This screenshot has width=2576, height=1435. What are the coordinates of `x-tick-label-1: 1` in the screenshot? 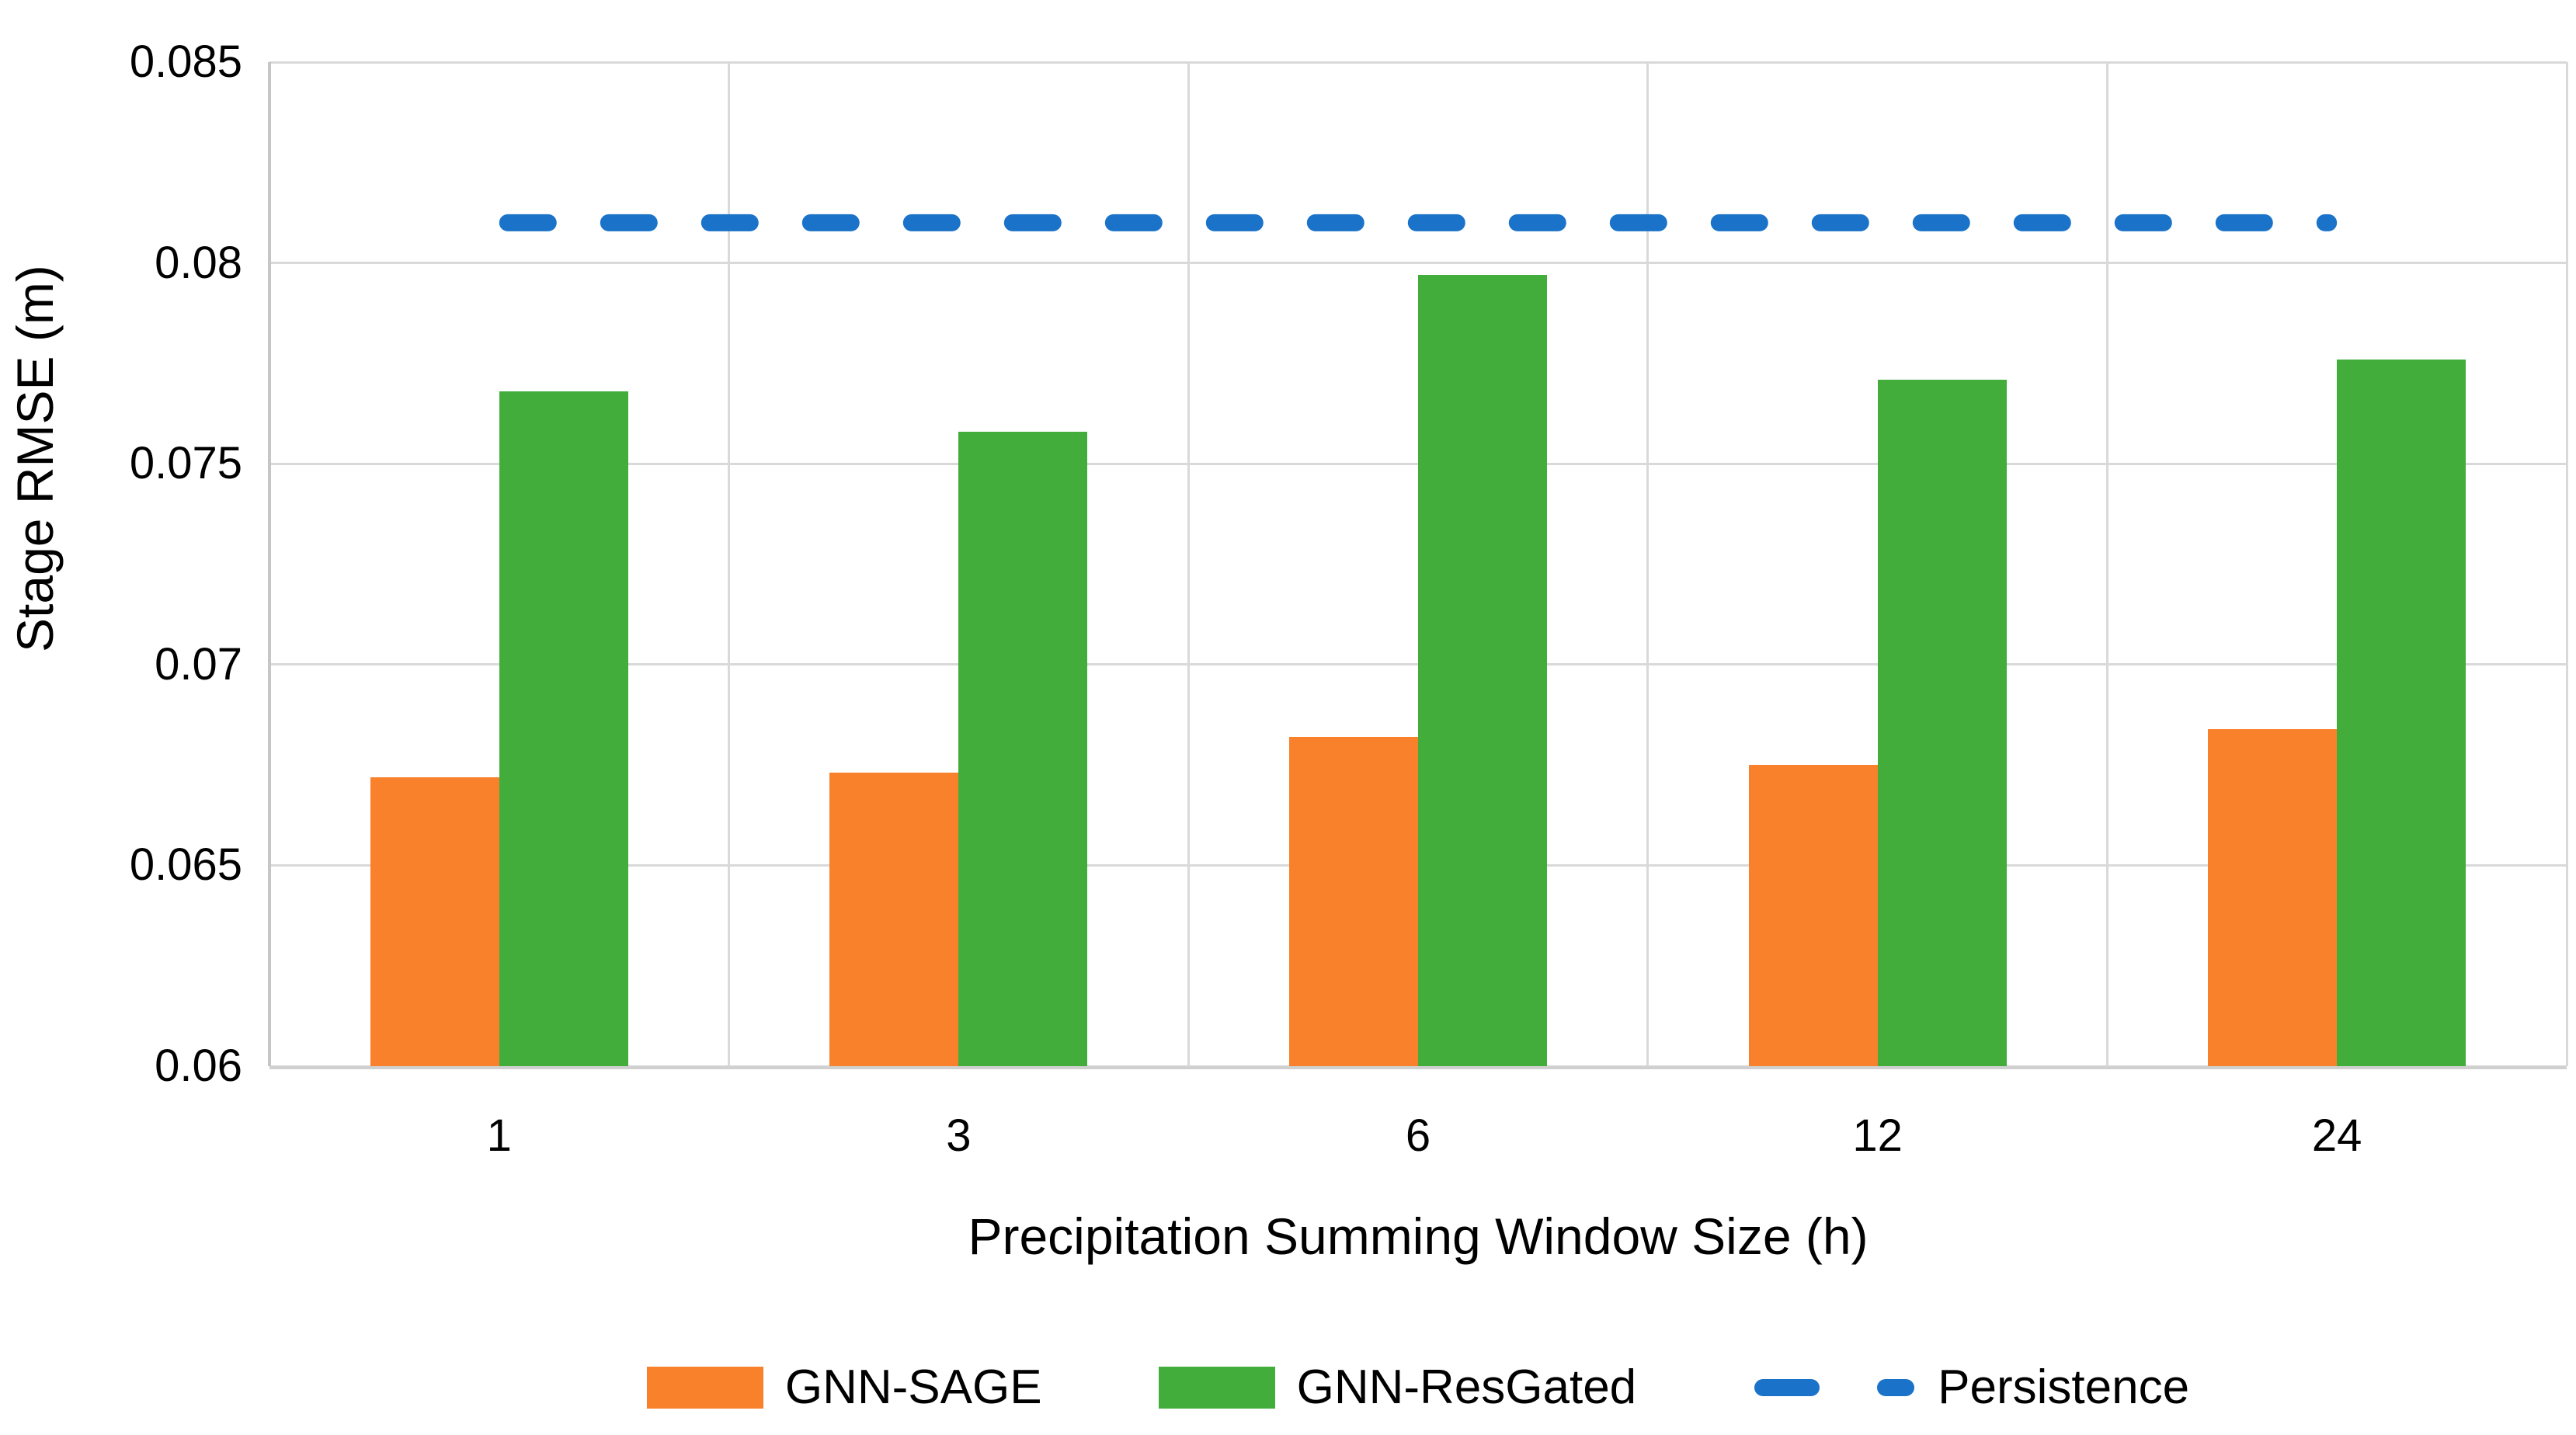 It's located at (499, 1135).